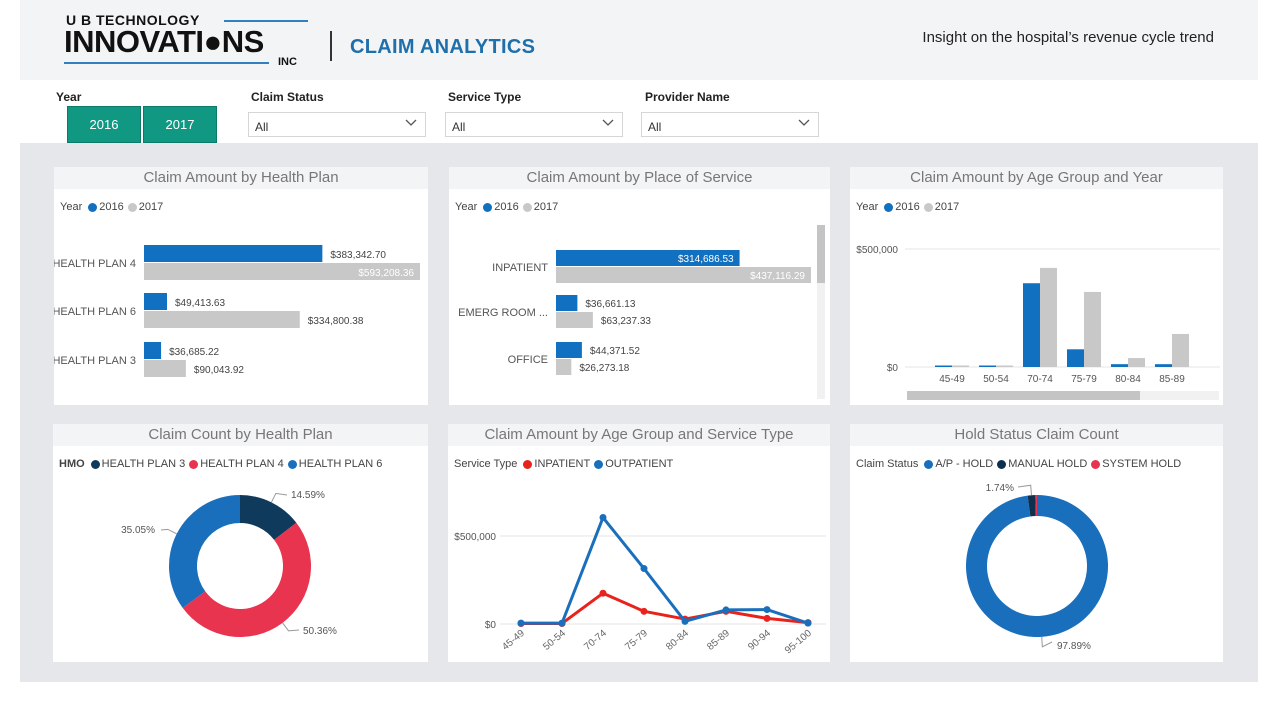 The width and height of the screenshot is (1280, 720). Describe the element at coordinates (759, 640) in the screenshot. I see `x-tick-label: 90-94` at that location.